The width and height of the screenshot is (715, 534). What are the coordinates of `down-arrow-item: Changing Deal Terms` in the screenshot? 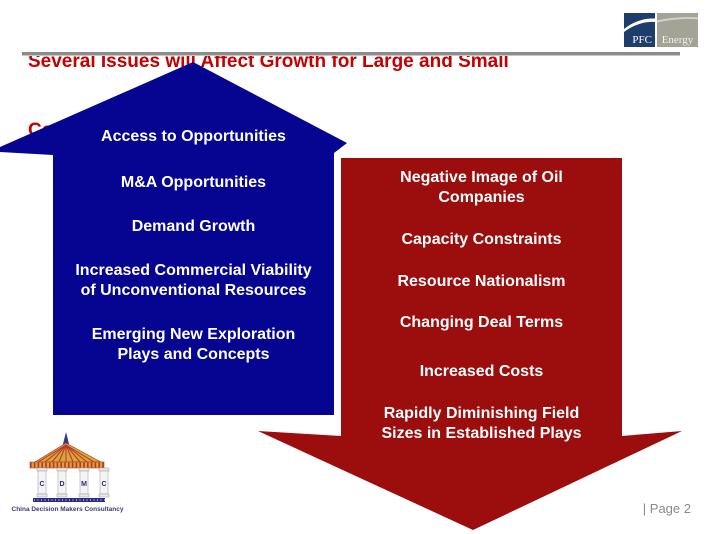 It's located at (481, 322).